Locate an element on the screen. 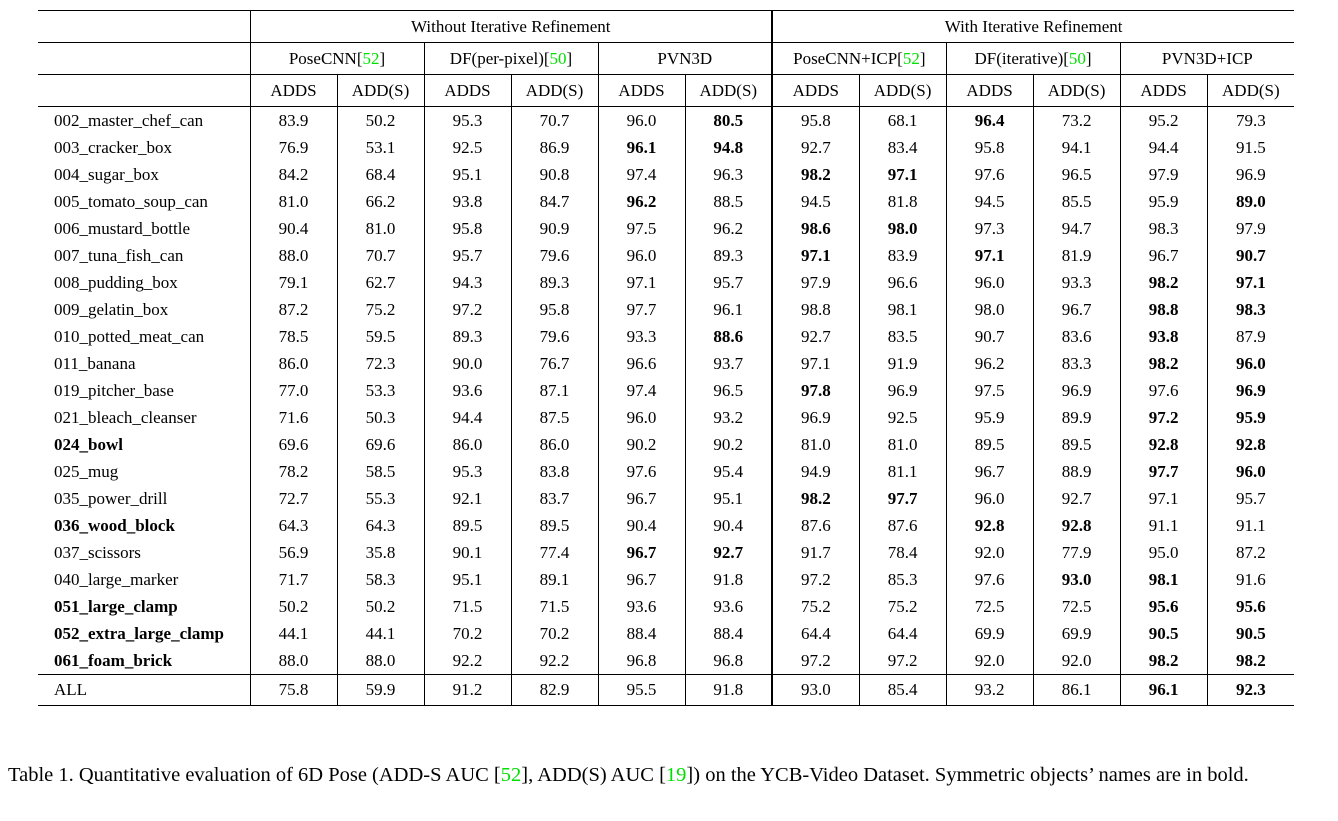 This screenshot has width=1338, height=821. value-cell: 92.8 is located at coordinates (989, 525).